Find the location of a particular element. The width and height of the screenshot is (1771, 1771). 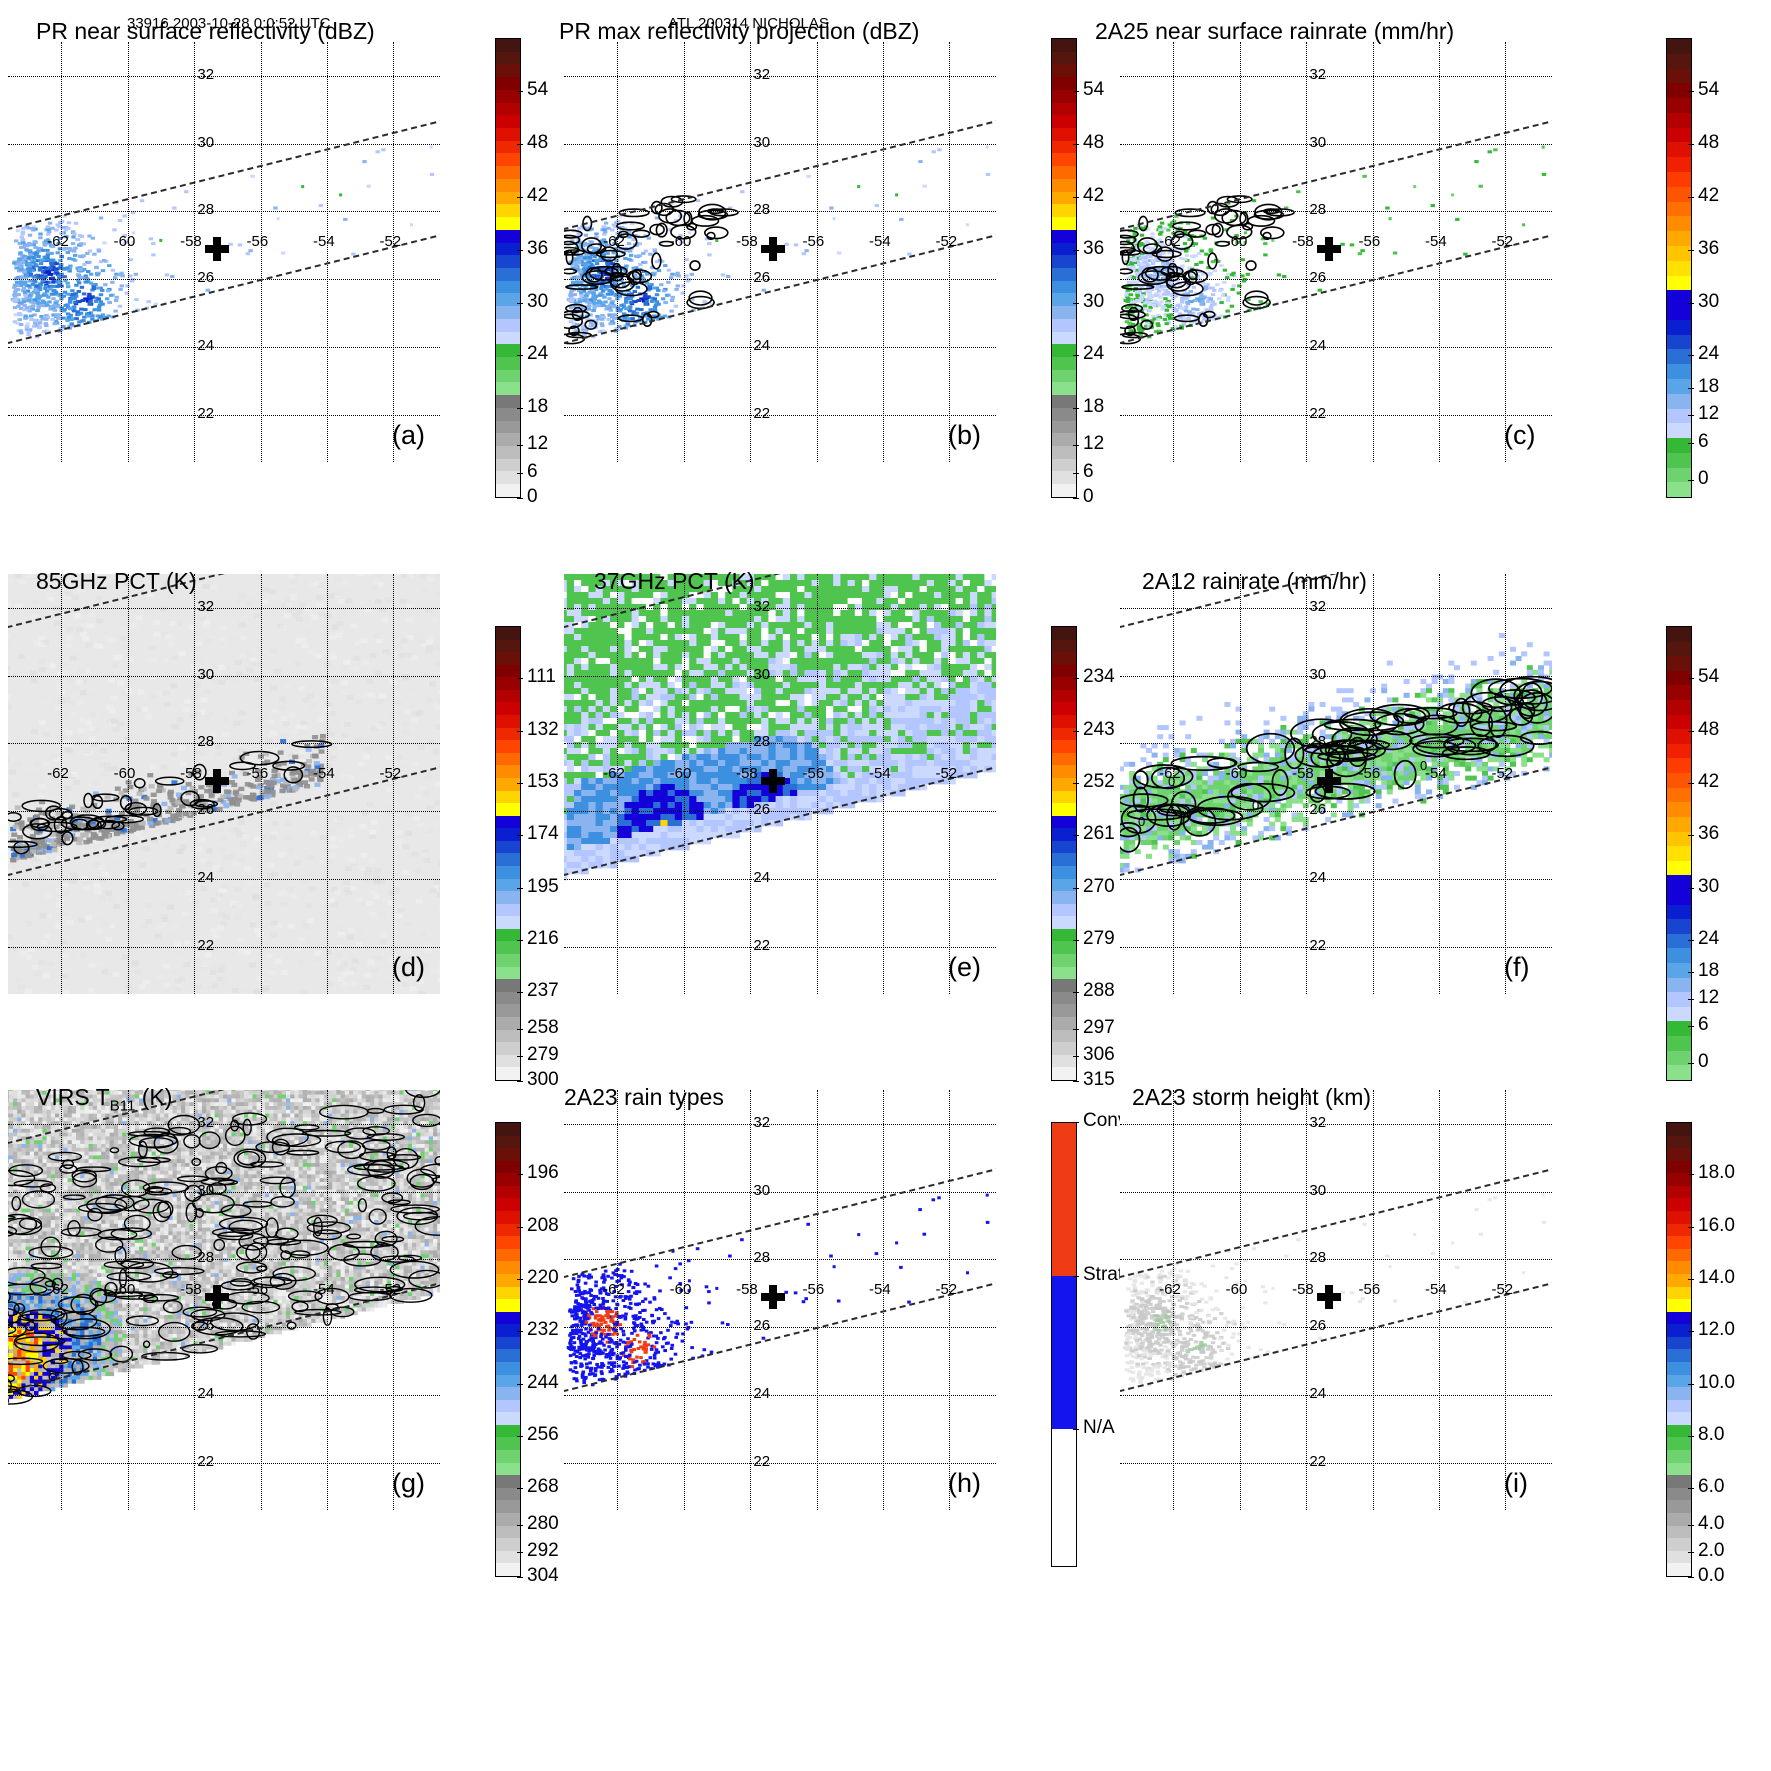

panel-title-c: 2A25 near surface rainrate (mm/hr) is located at coordinates (1274, 31).